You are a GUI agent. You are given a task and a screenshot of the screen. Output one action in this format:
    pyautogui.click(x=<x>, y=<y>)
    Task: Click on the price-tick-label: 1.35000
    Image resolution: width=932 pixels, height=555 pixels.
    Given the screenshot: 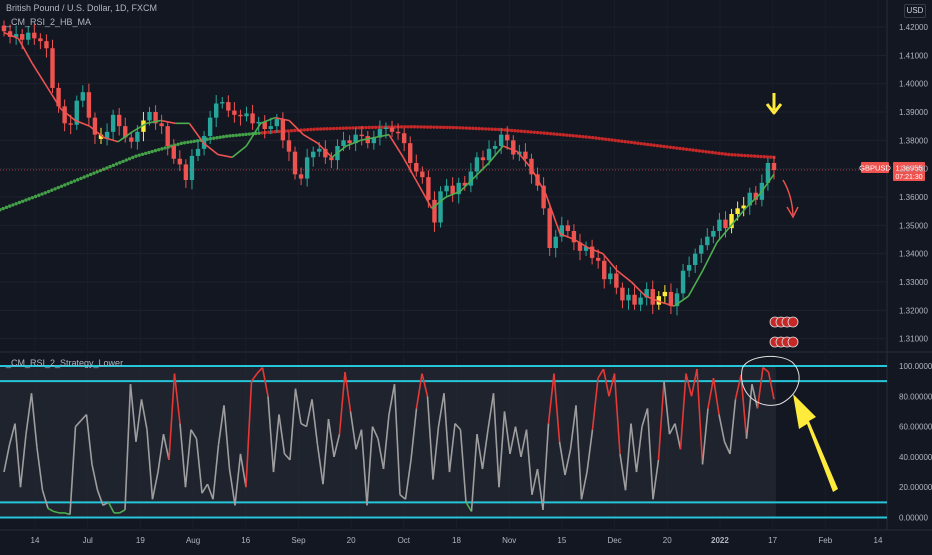 What is the action you would take?
    pyautogui.click(x=913, y=225)
    